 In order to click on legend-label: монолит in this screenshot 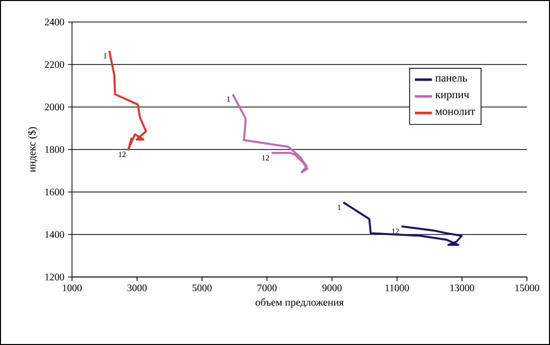, I will do `click(455, 112)`.